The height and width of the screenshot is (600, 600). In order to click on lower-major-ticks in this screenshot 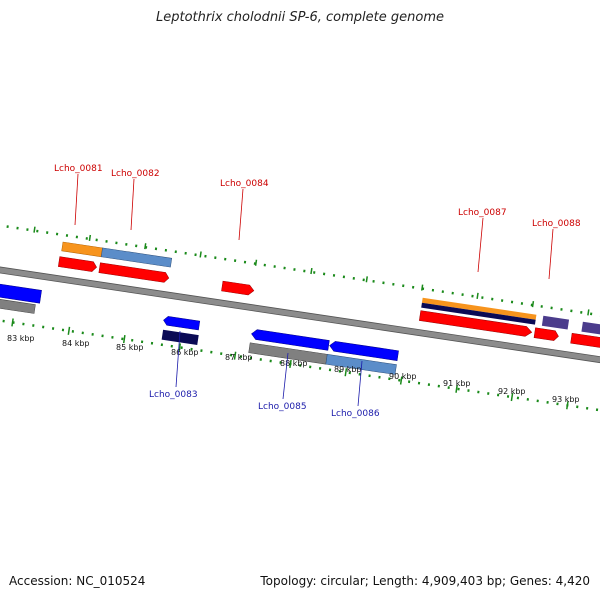, I will do `click(290, 364)`.